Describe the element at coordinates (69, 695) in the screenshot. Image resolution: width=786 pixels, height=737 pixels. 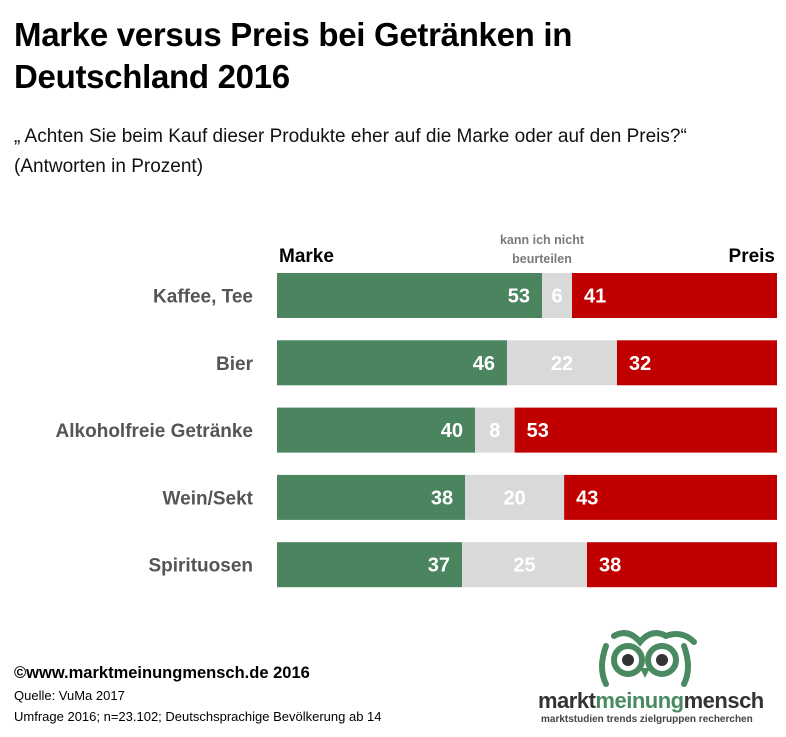
I see `footer-source: Quelle: VuMa 2017` at that location.